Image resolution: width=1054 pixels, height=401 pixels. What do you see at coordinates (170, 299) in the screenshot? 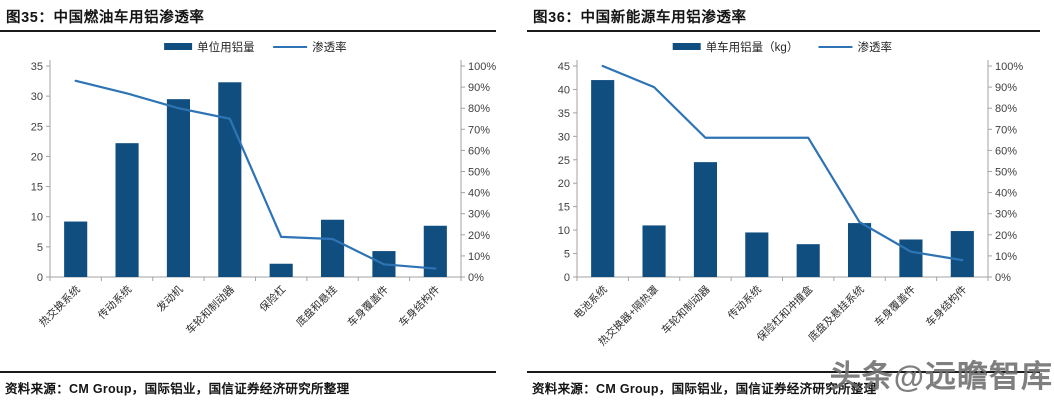
I see `svg-text: 发动机` at bounding box center [170, 299].